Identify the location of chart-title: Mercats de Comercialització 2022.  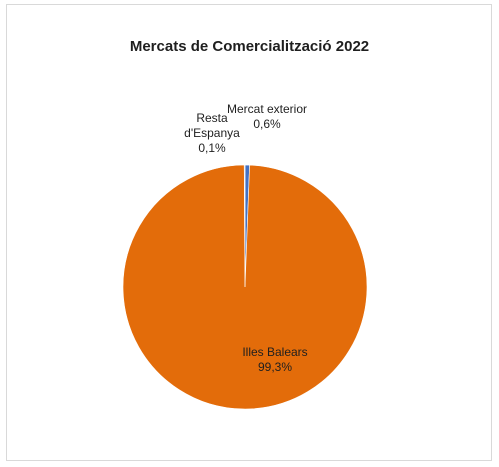
(249, 46).